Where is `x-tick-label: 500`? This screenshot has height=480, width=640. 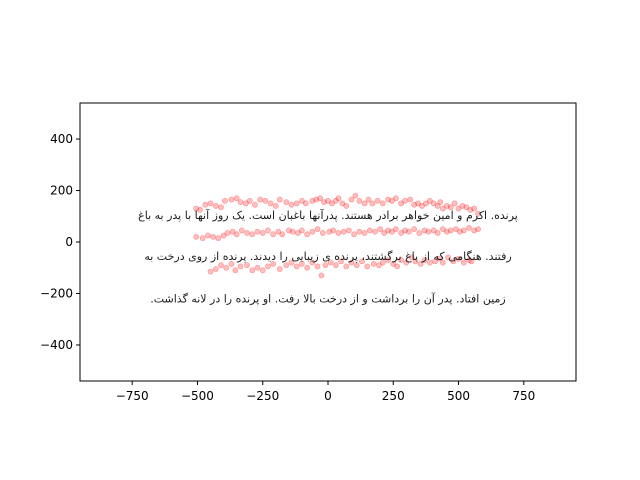 x-tick-label: 500 is located at coordinates (458, 396).